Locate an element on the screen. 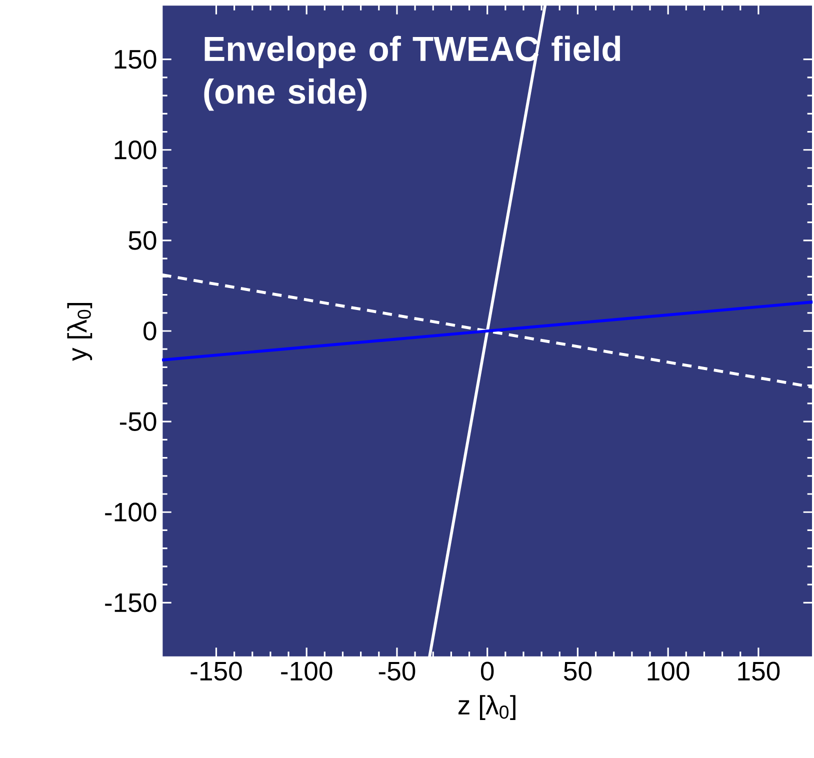 The width and height of the screenshot is (814, 758). y-tick-label: -150 is located at coordinates (130, 602).